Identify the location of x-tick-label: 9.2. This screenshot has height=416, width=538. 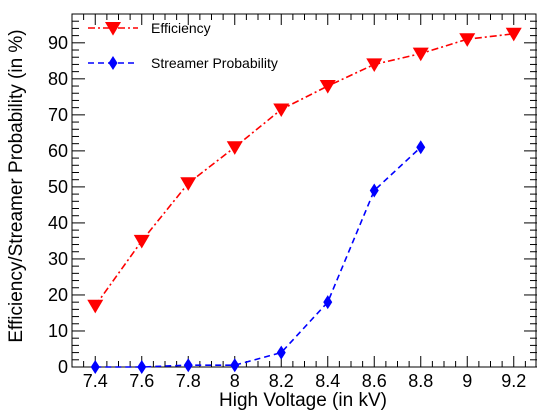
(513, 381).